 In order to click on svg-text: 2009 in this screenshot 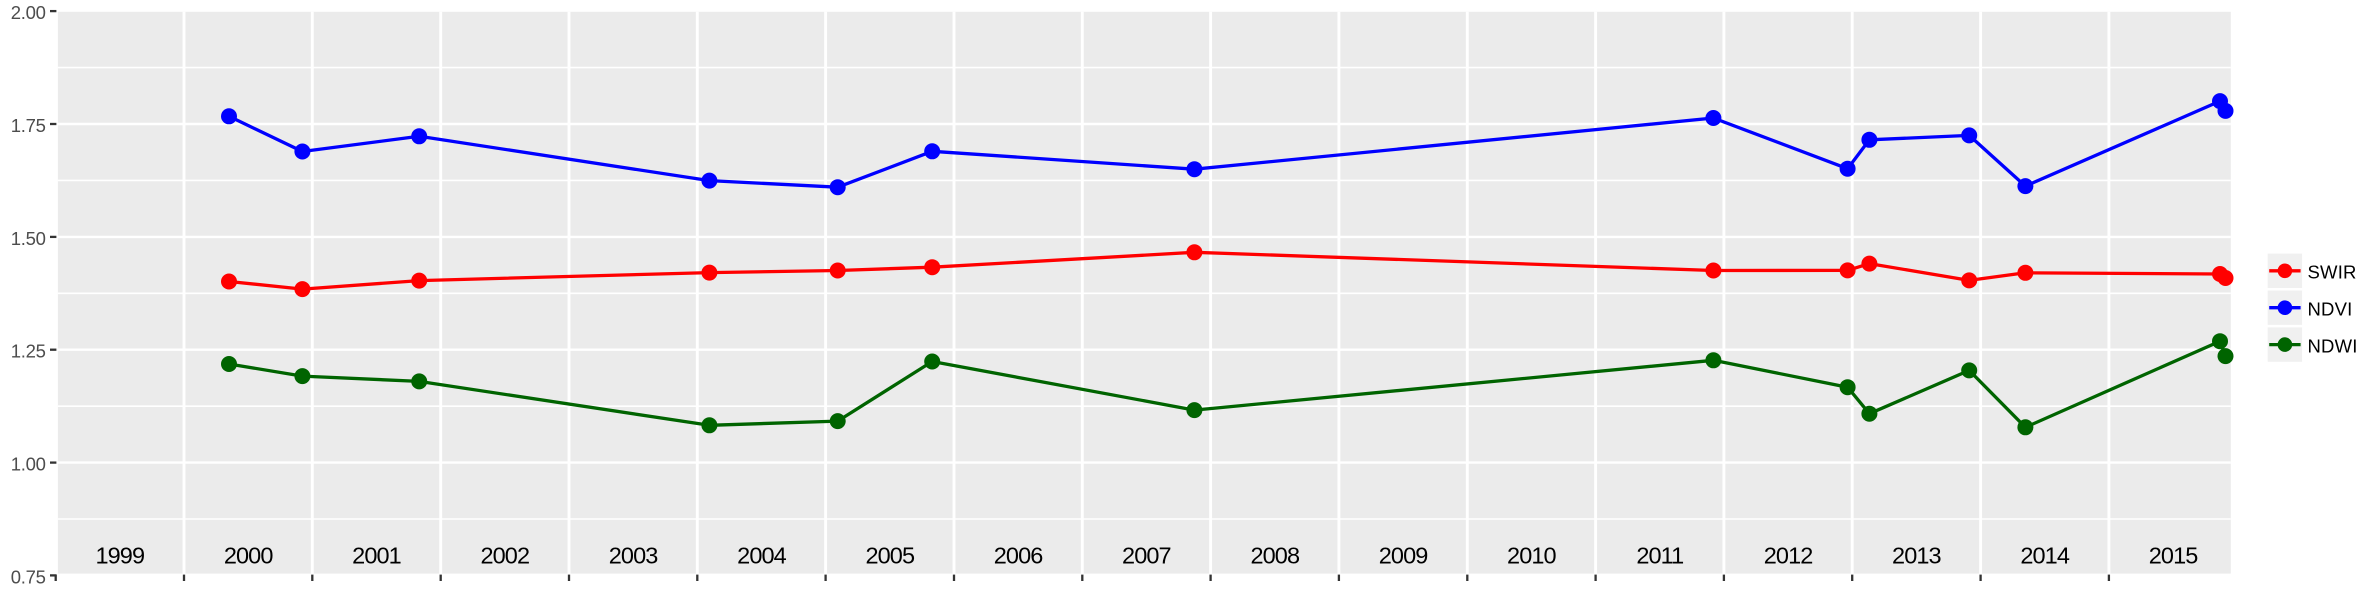, I will do `click(1403, 555)`.